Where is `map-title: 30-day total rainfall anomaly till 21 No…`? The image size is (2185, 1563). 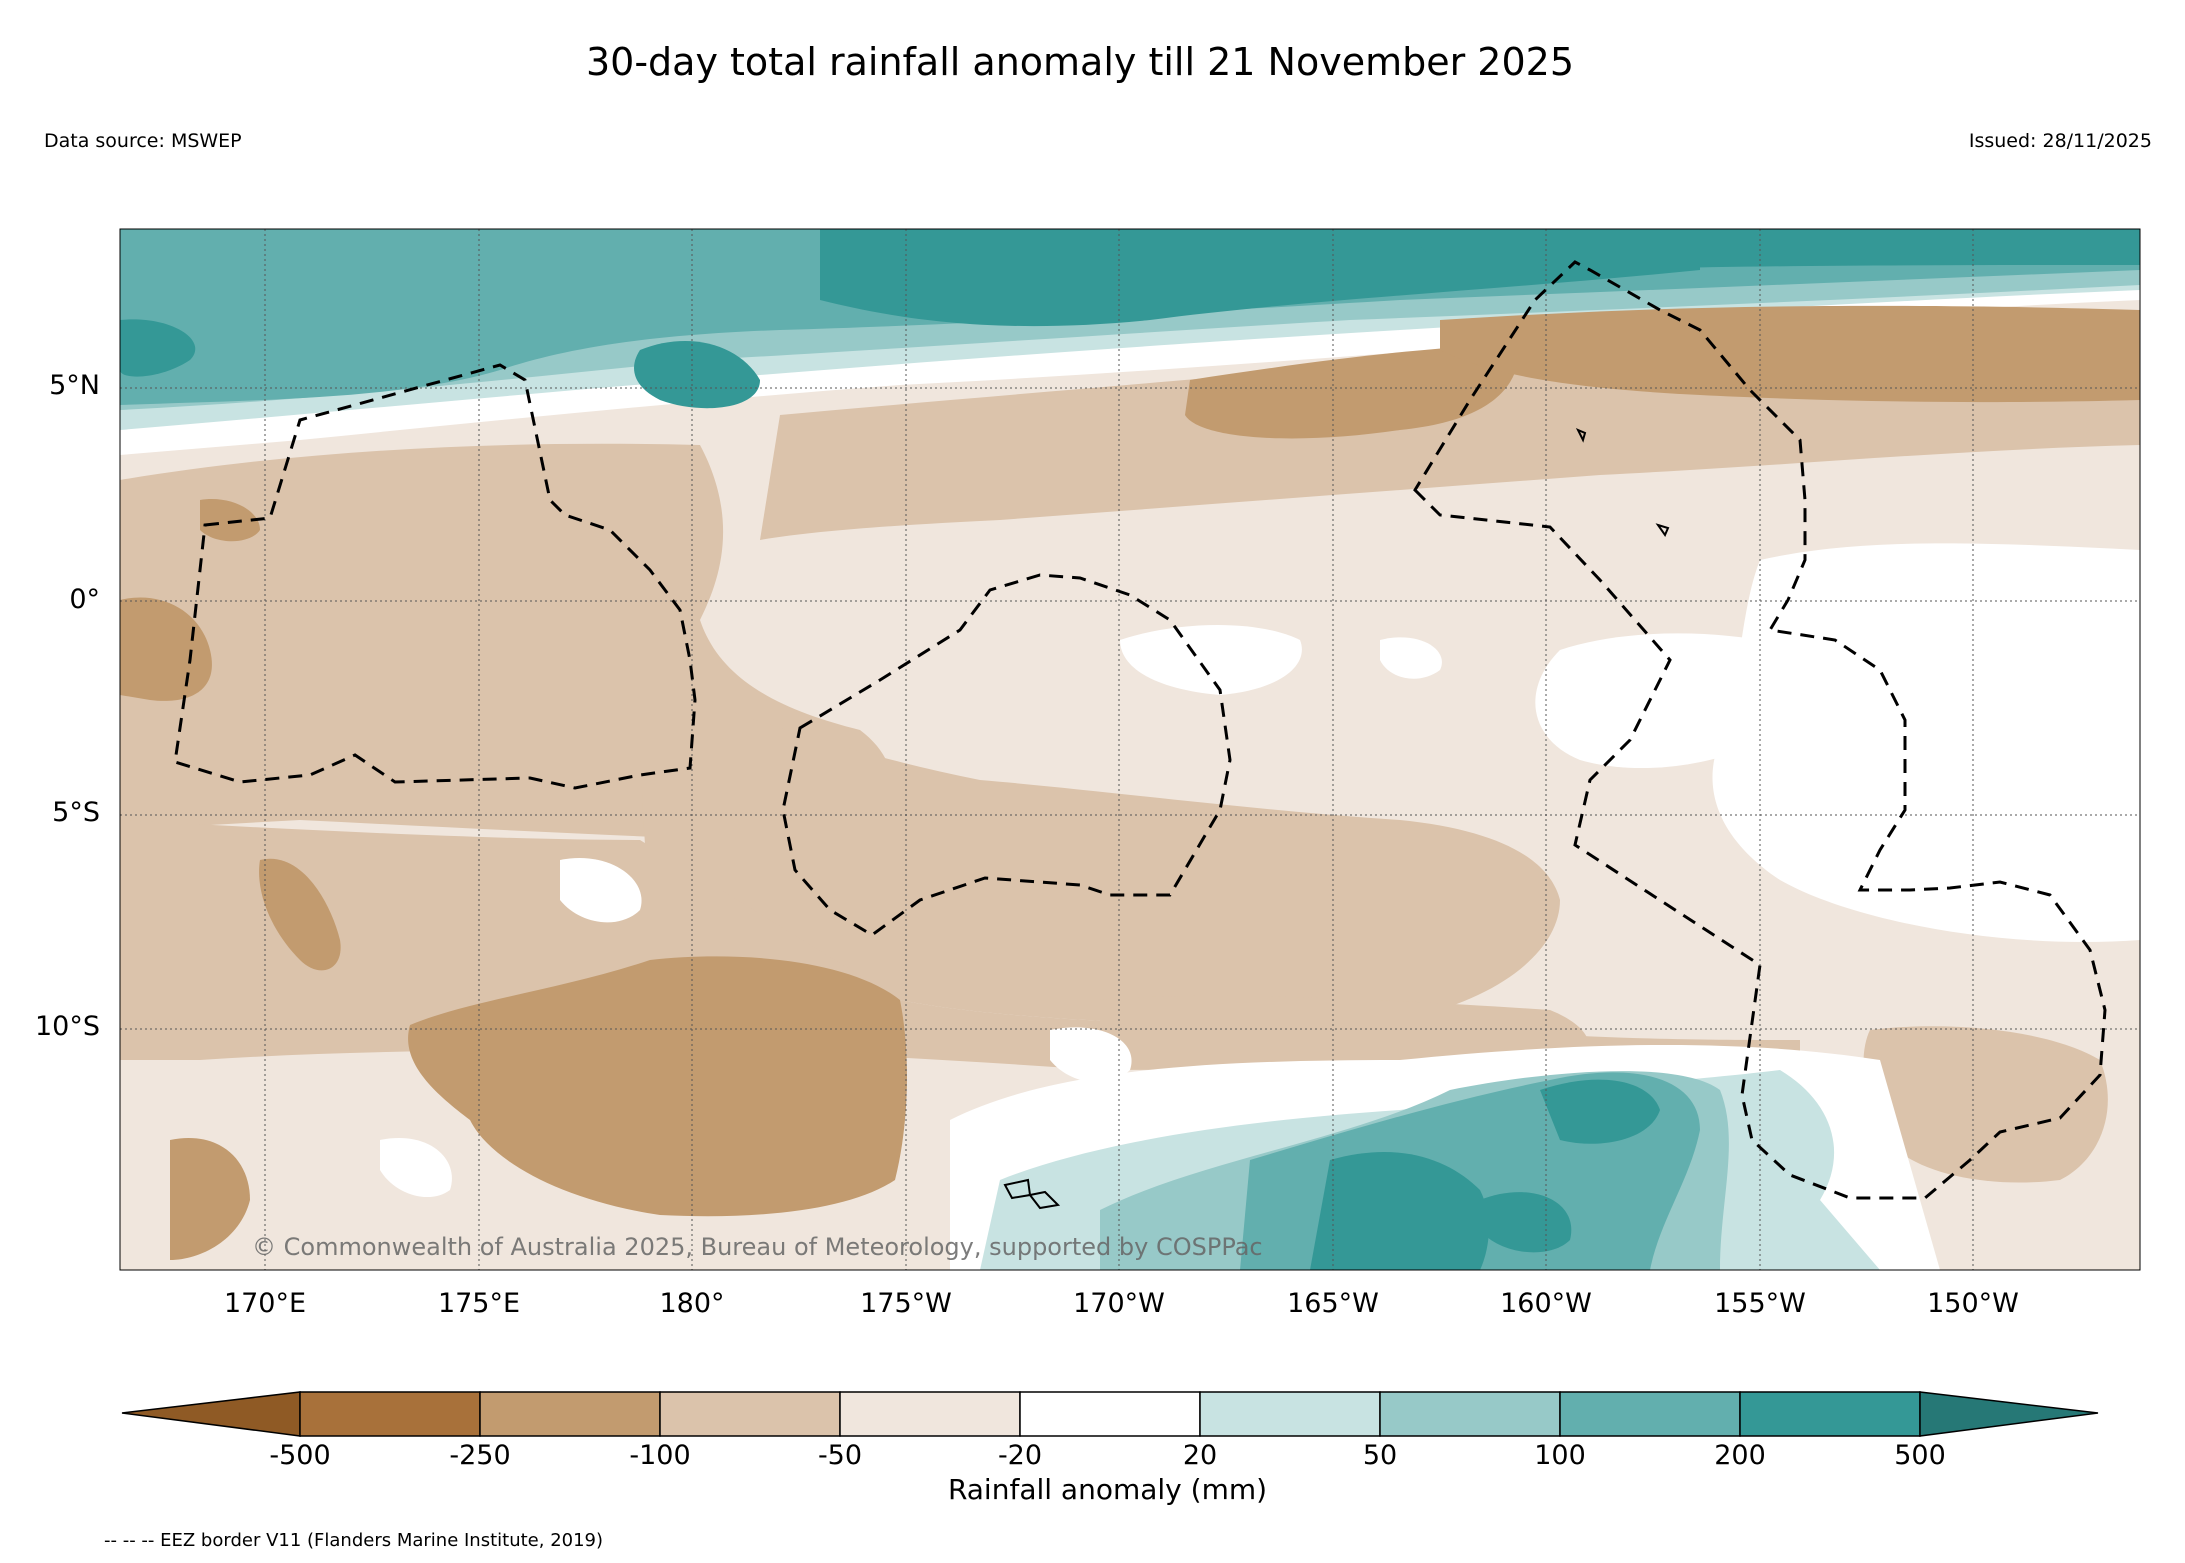
map-title: 30-day total rainfall anomaly till 21 No… is located at coordinates (1080, 62).